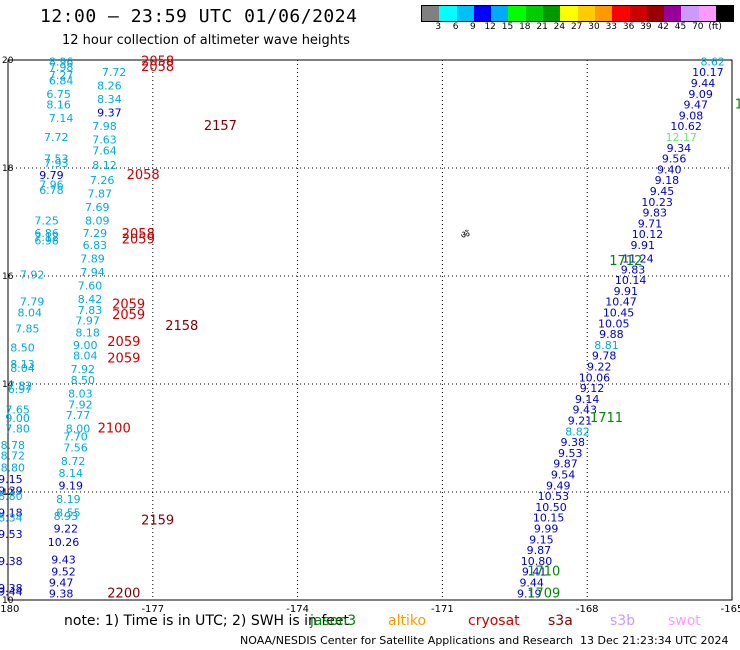 The image size is (740, 650). What do you see at coordinates (465, 235) in the screenshot?
I see `island-icon: ॐ` at bounding box center [465, 235].